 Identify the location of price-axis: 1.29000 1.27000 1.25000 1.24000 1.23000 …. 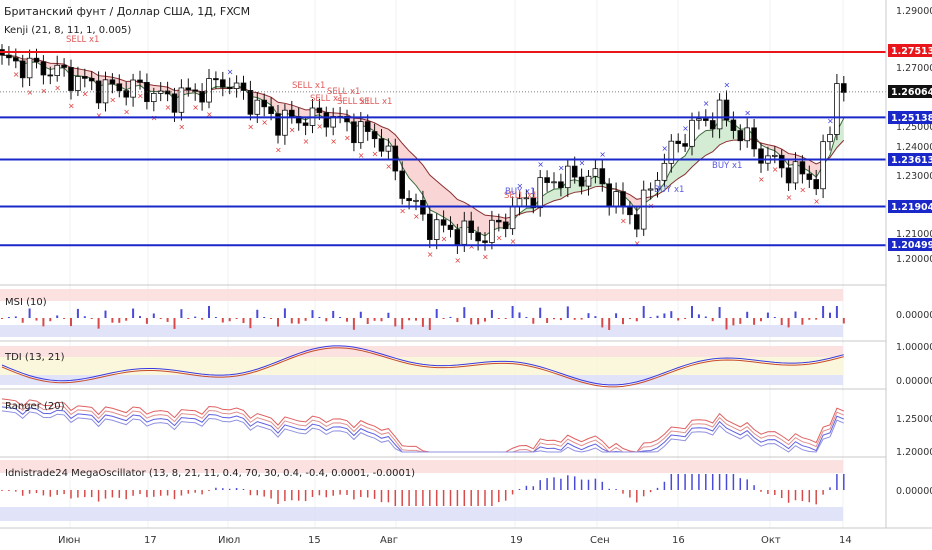
(908, 264).